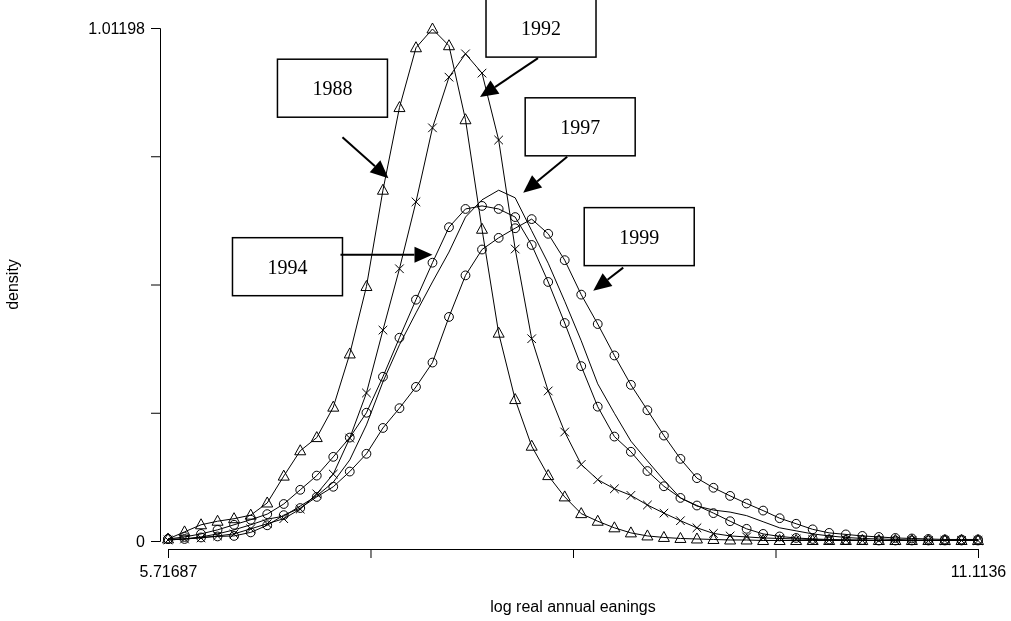  I want to click on y-tick-label: 1.01198, so click(117, 28).